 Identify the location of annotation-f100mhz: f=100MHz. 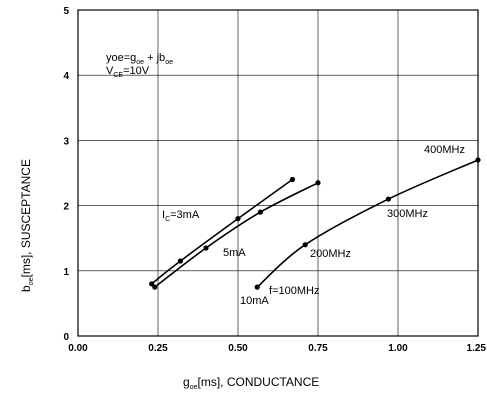
(294, 291).